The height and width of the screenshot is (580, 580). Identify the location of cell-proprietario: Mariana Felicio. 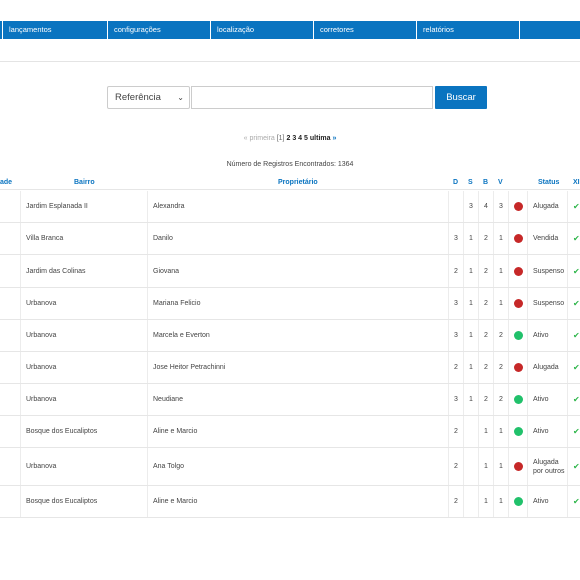
(177, 303).